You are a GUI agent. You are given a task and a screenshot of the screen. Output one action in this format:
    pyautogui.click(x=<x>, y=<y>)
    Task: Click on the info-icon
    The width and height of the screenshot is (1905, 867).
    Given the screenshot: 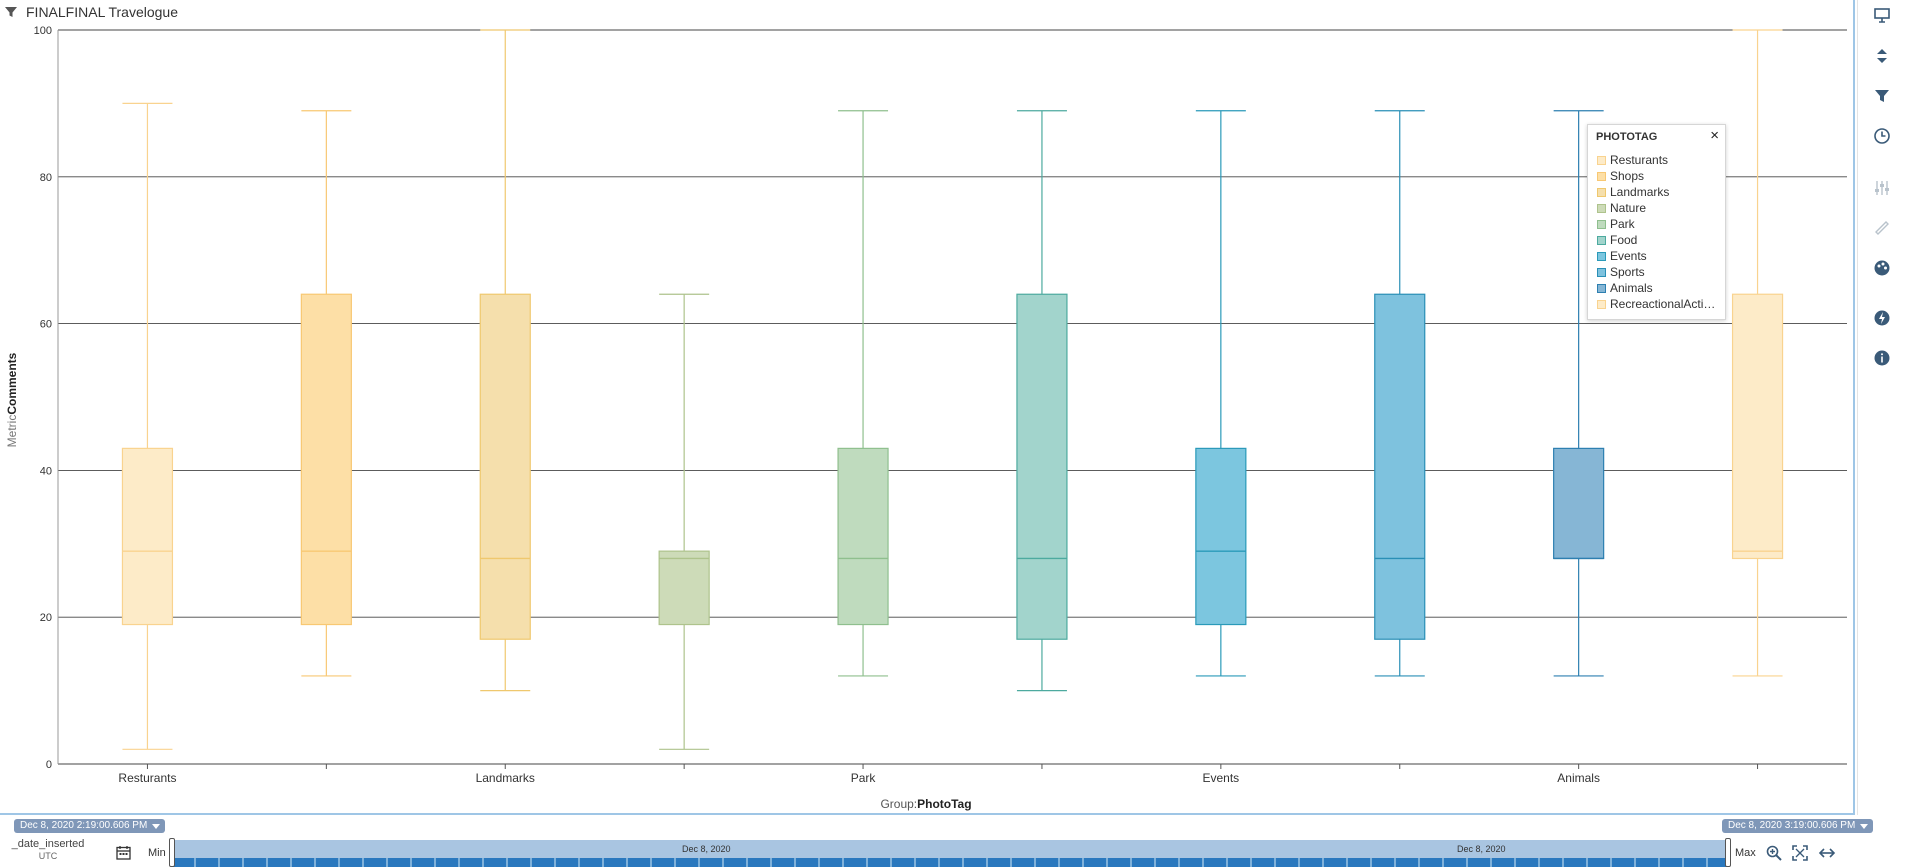 What is the action you would take?
    pyautogui.click(x=1882, y=358)
    